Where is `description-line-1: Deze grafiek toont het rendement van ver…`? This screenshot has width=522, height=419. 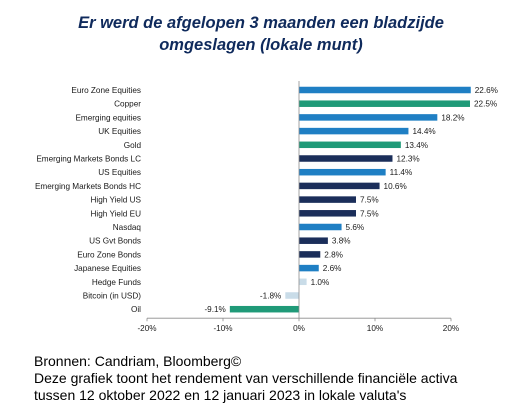
description-line-1: Deze grafiek toont het rendement van ver… is located at coordinates (246, 378).